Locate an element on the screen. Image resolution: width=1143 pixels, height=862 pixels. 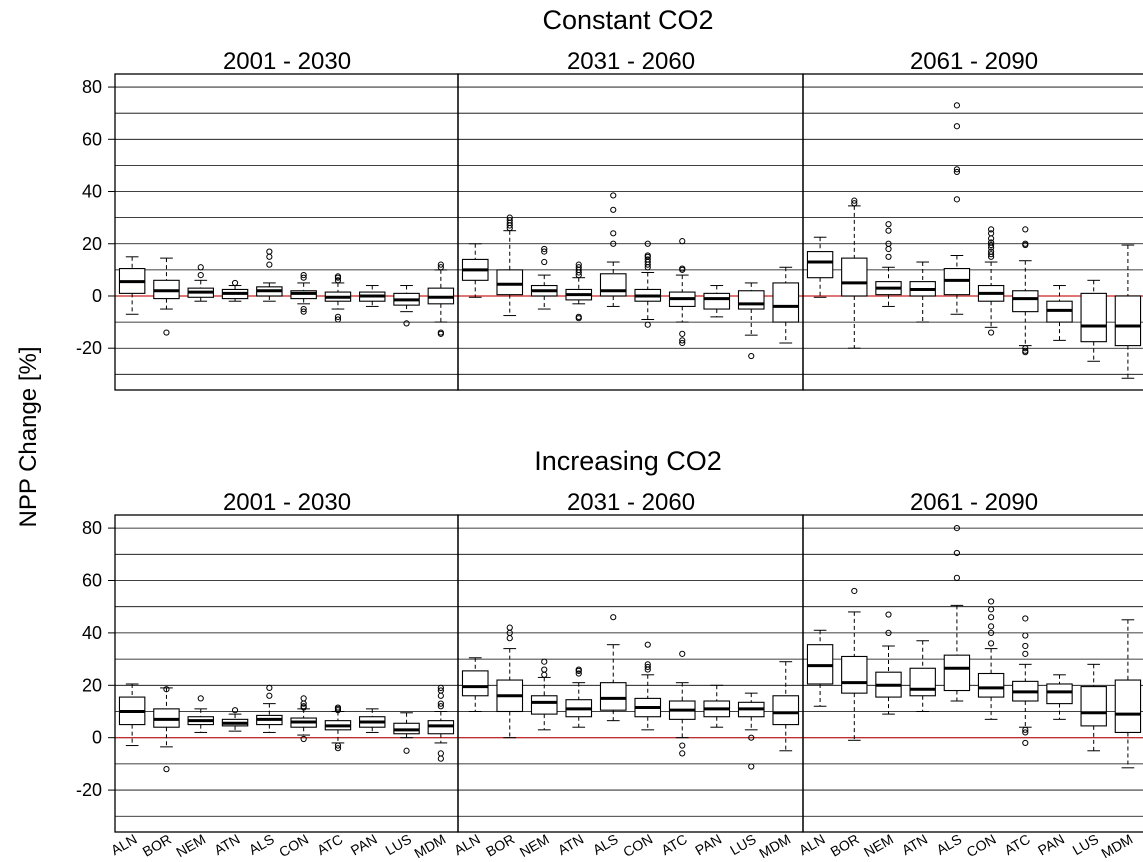
x-category-label: BOR is located at coordinates (845, 845).